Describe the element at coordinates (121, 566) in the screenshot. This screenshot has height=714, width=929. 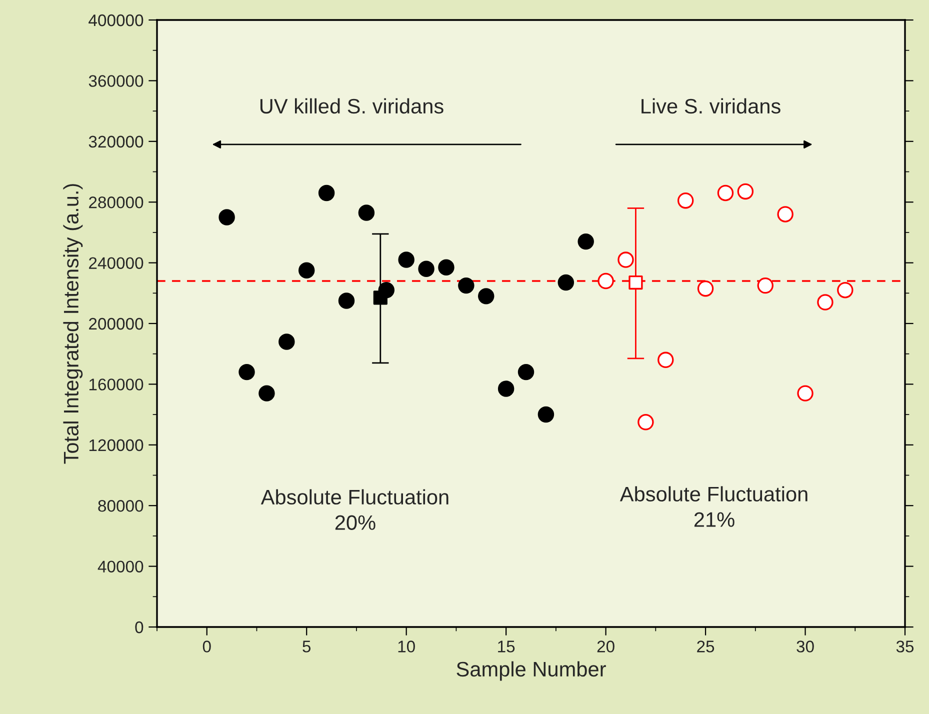
I see `y-tick-label: 40000` at that location.